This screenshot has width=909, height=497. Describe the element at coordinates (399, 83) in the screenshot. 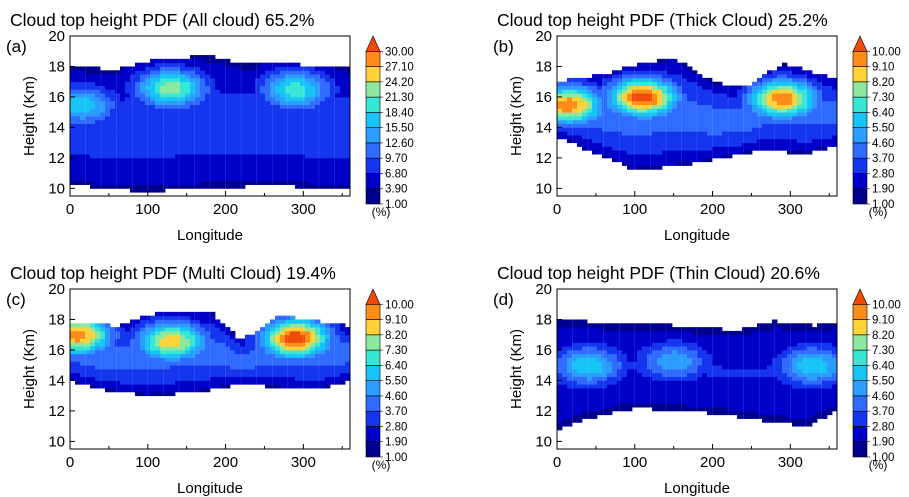

I see `colorbar-label: 24.20` at that location.